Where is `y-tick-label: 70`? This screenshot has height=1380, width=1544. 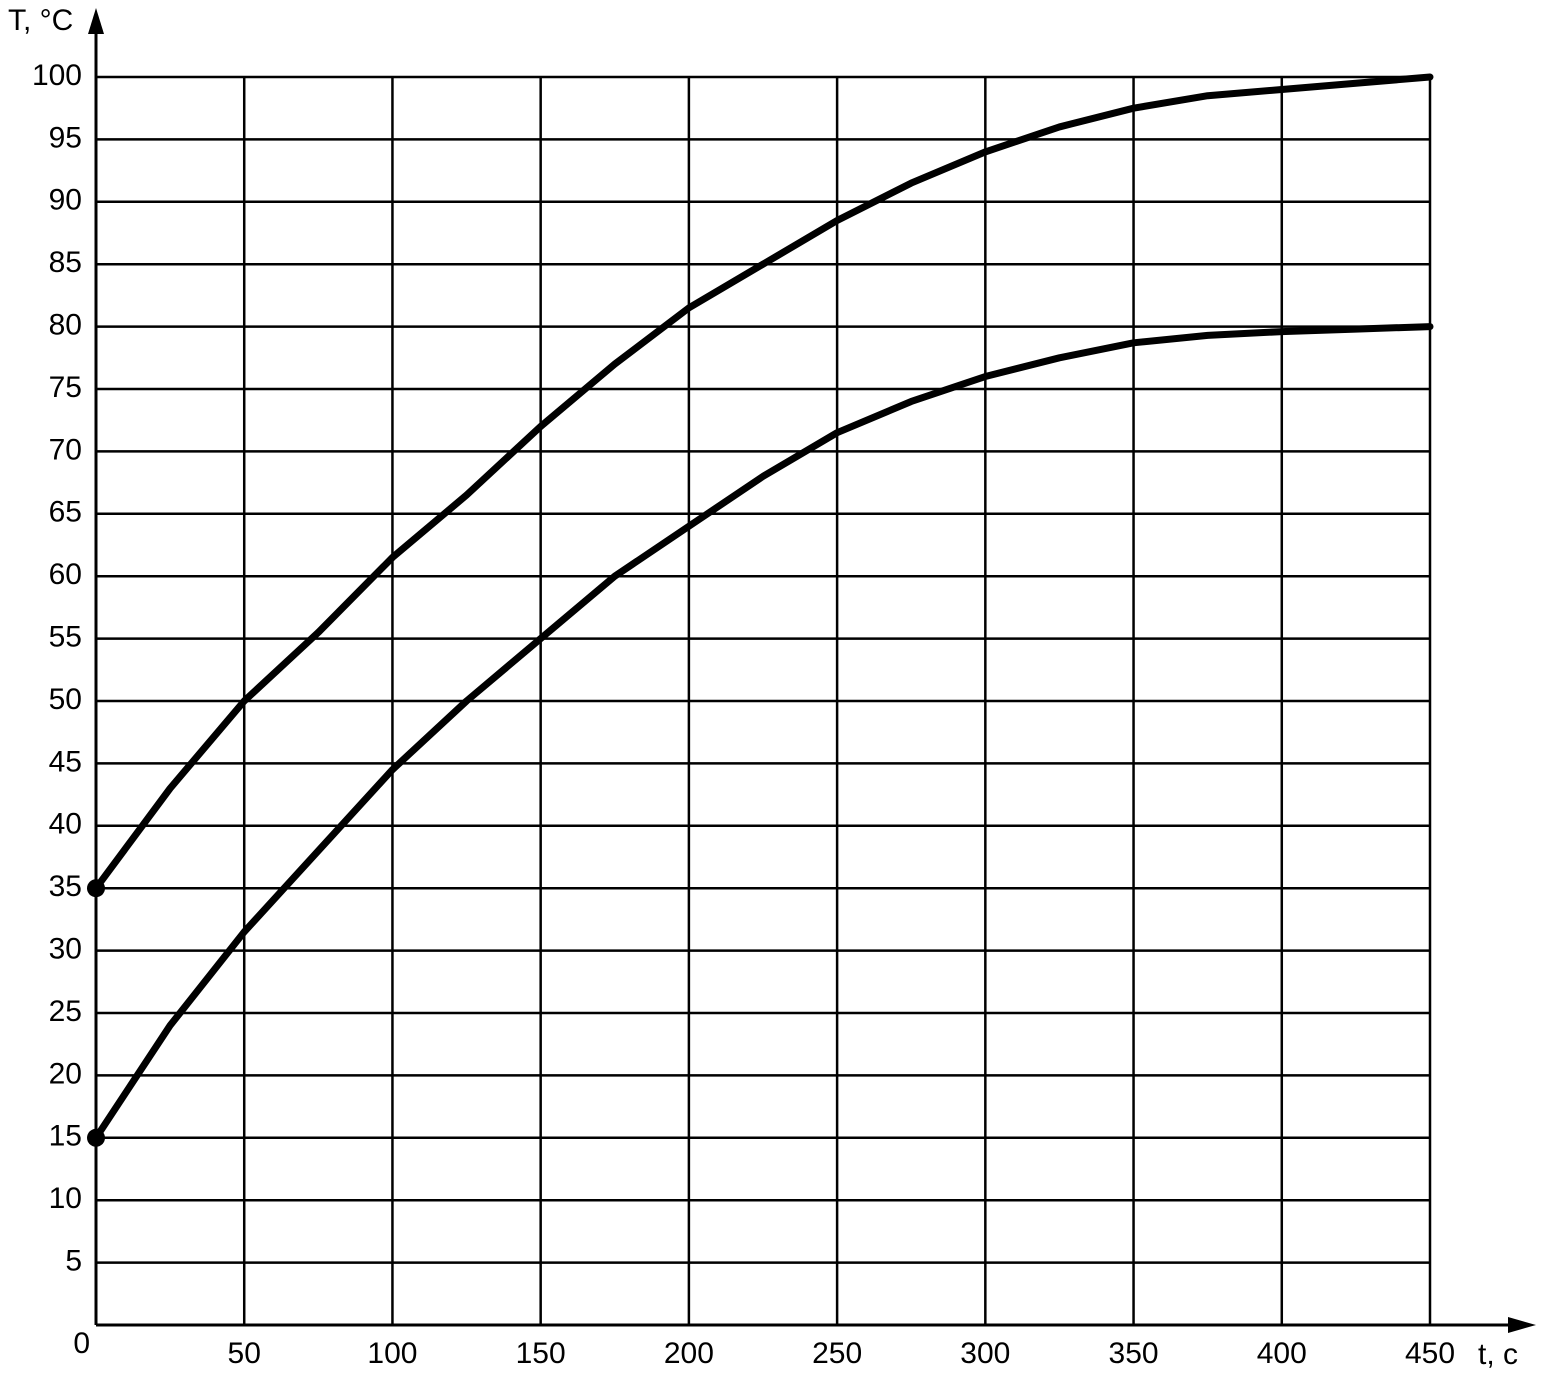
y-tick-label: 70 is located at coordinates (65, 449).